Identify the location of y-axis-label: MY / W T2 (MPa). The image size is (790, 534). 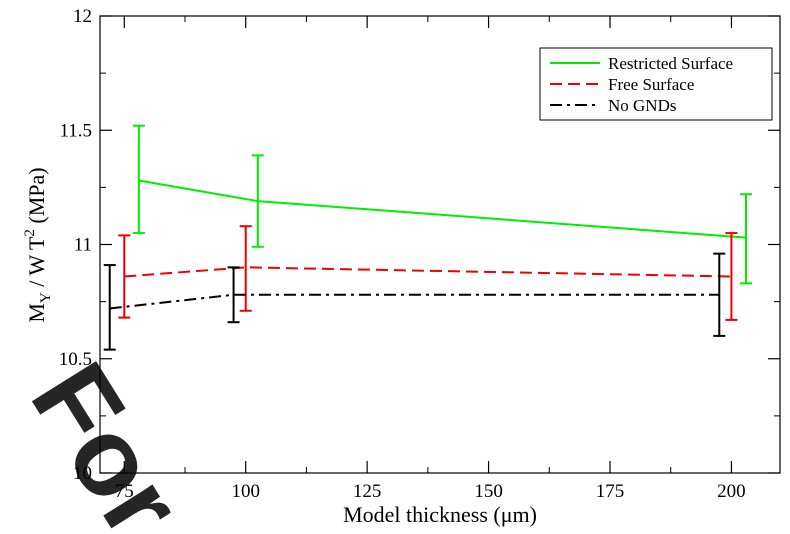
(38, 244).